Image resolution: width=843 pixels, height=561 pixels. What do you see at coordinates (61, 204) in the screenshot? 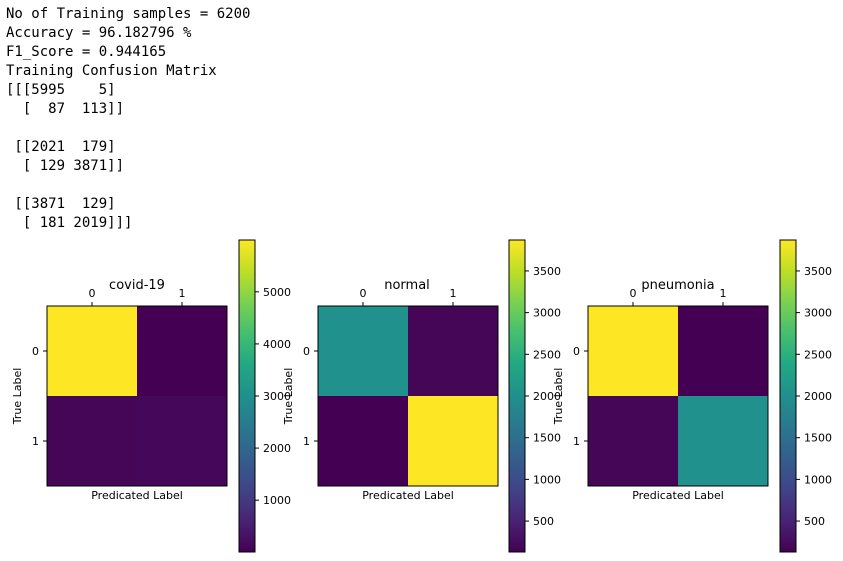
I see `console-line: [[3871 129]` at bounding box center [61, 204].